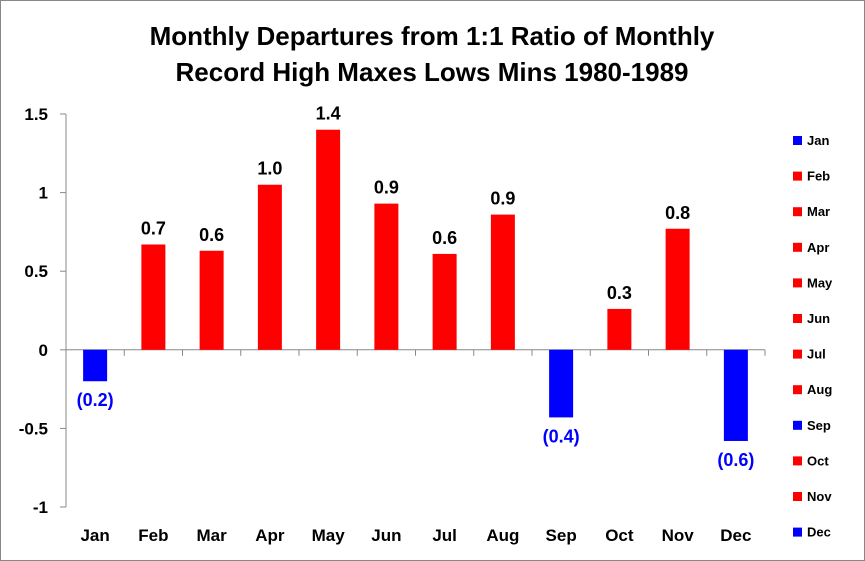  I want to click on legend-label-nov: Nov, so click(819, 496).